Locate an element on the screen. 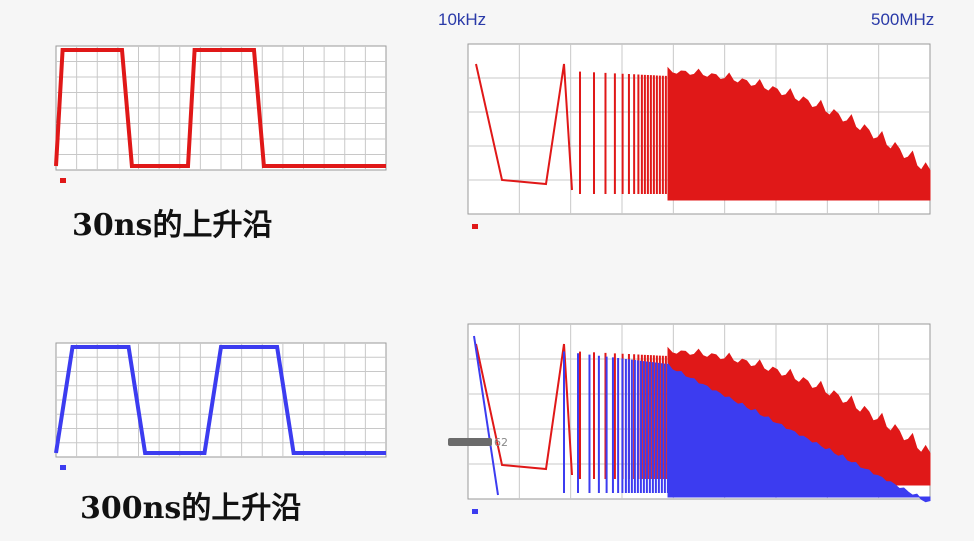 This screenshot has width=974, height=541. caption-30ns-rise: 30ns的上升沿 is located at coordinates (172, 225).